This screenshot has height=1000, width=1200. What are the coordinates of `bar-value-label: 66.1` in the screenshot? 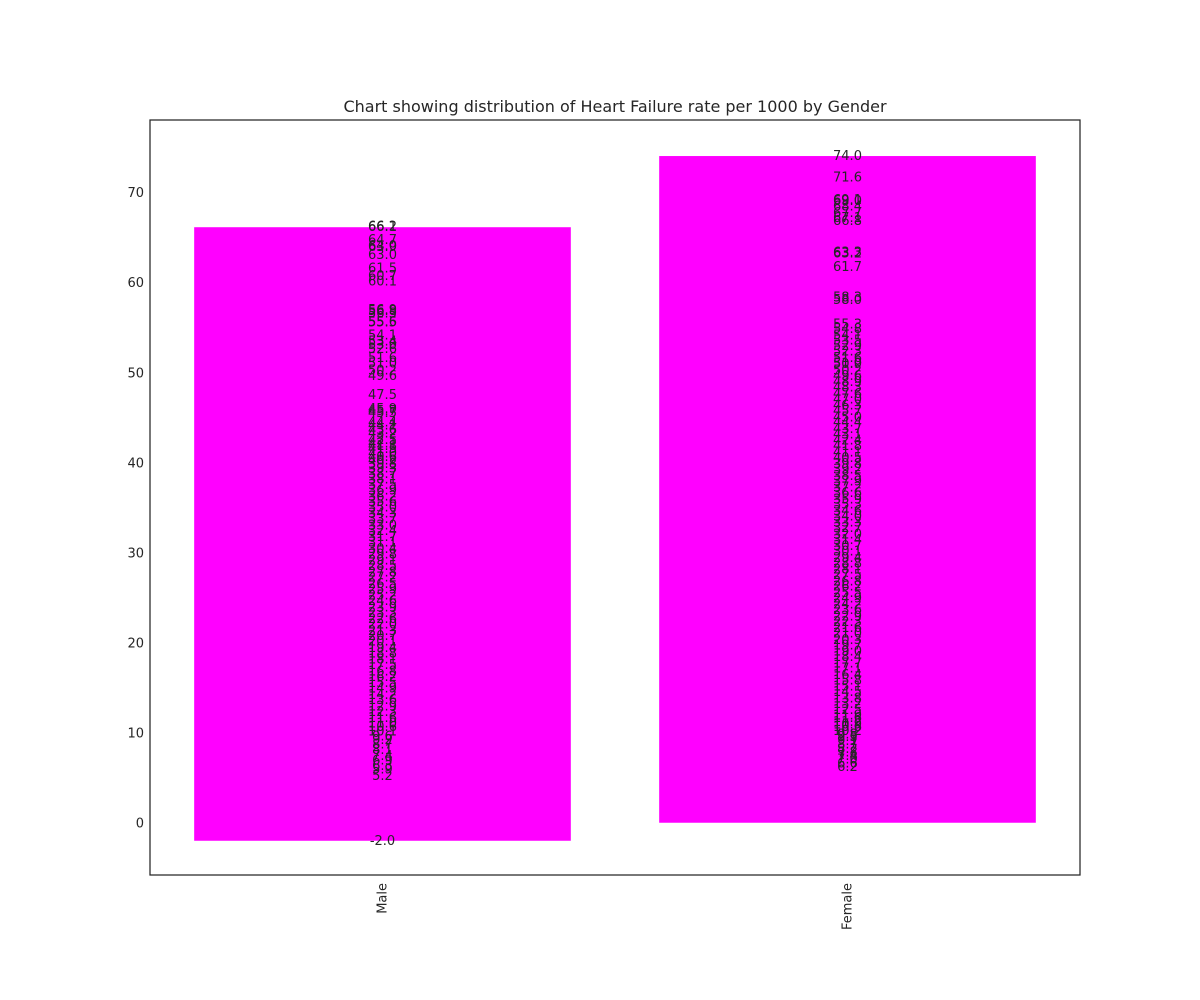 It's located at (382, 227).